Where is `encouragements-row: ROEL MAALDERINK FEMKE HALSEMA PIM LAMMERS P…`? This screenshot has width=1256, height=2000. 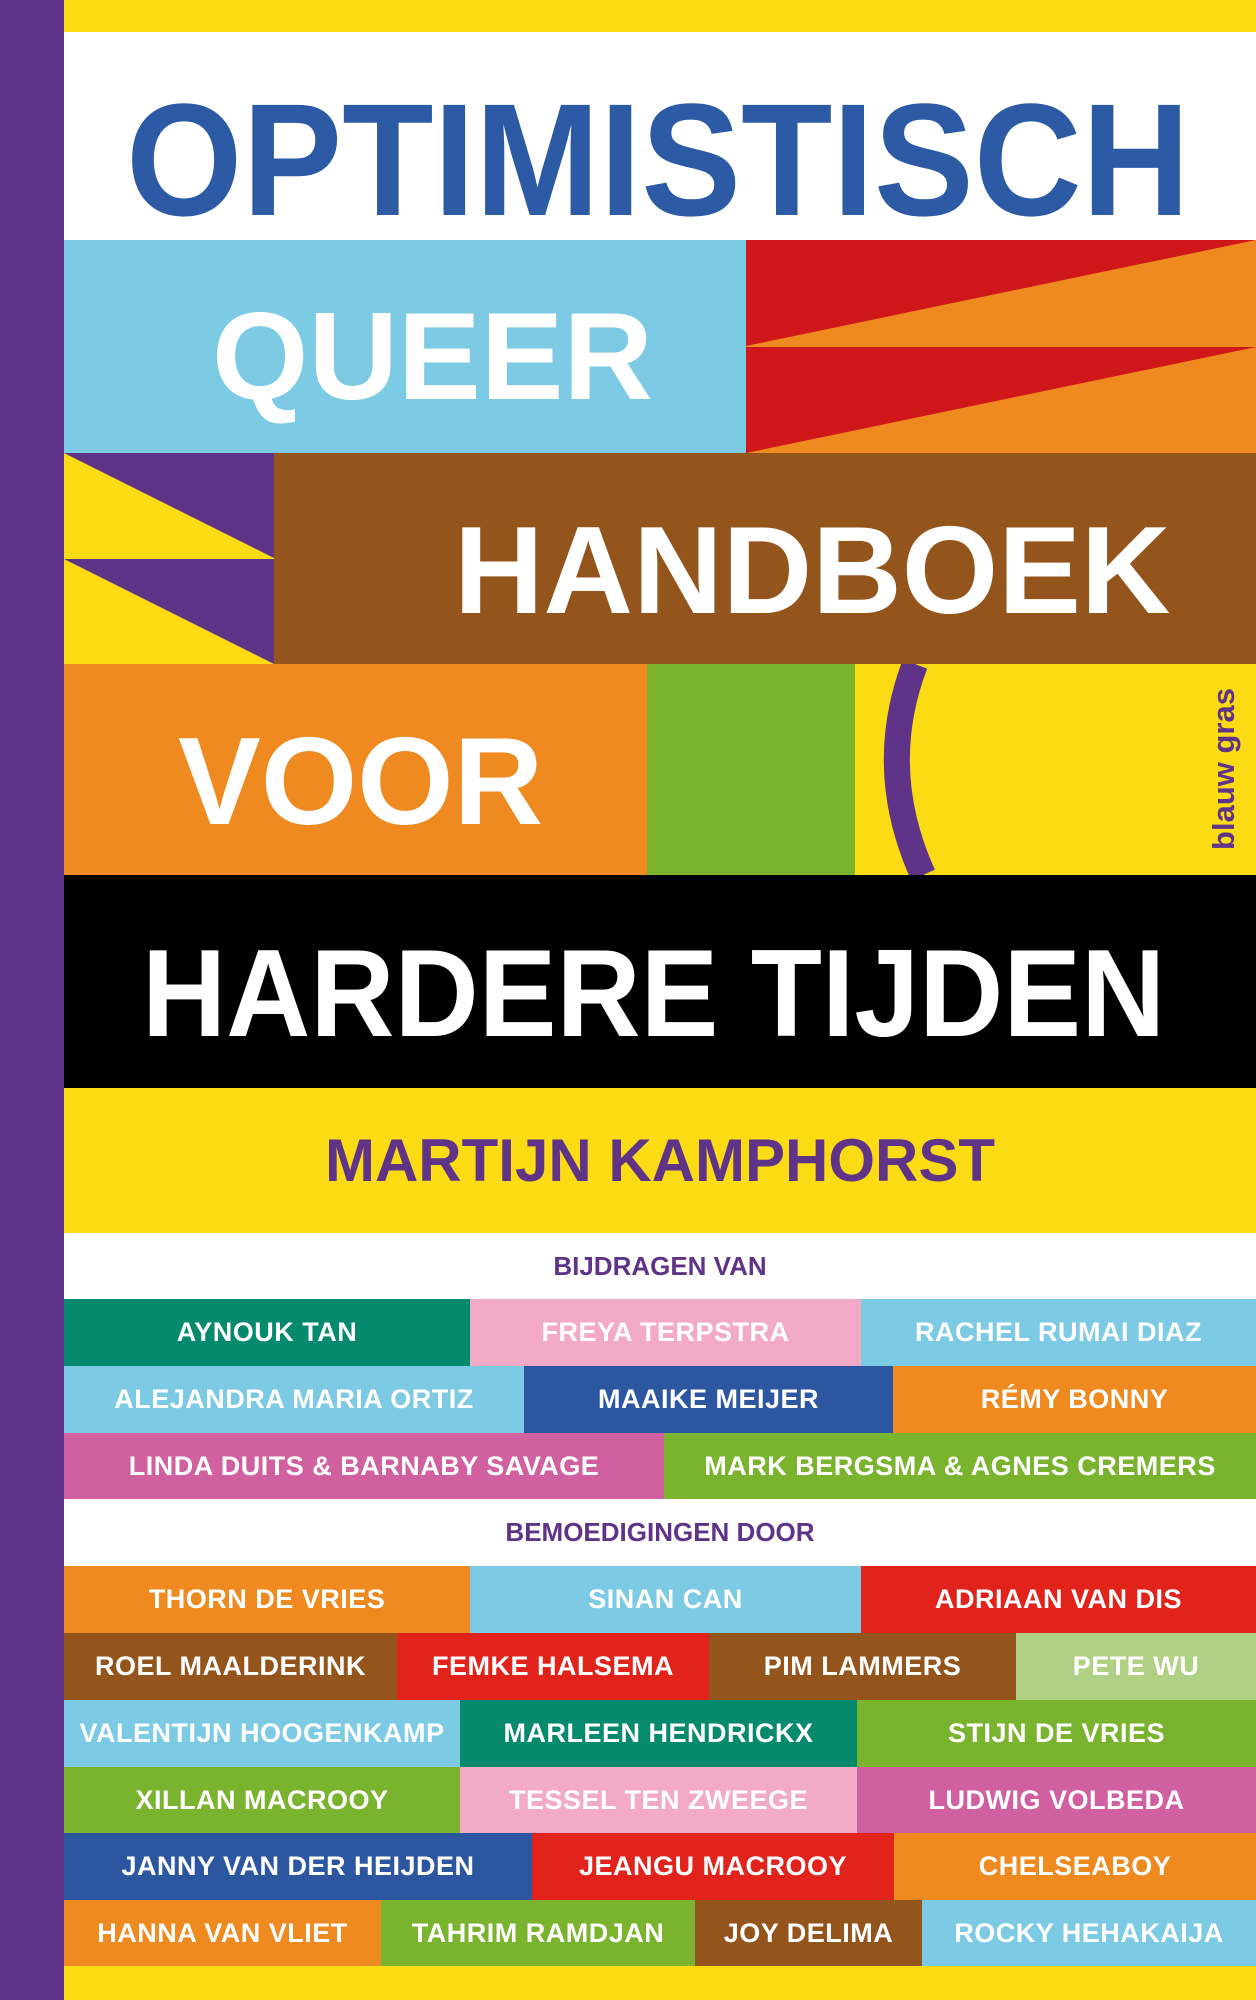
encouragements-row: ROEL MAALDERINK FEMKE HALSEMA PIM LAMMERS P… is located at coordinates (660, 1666).